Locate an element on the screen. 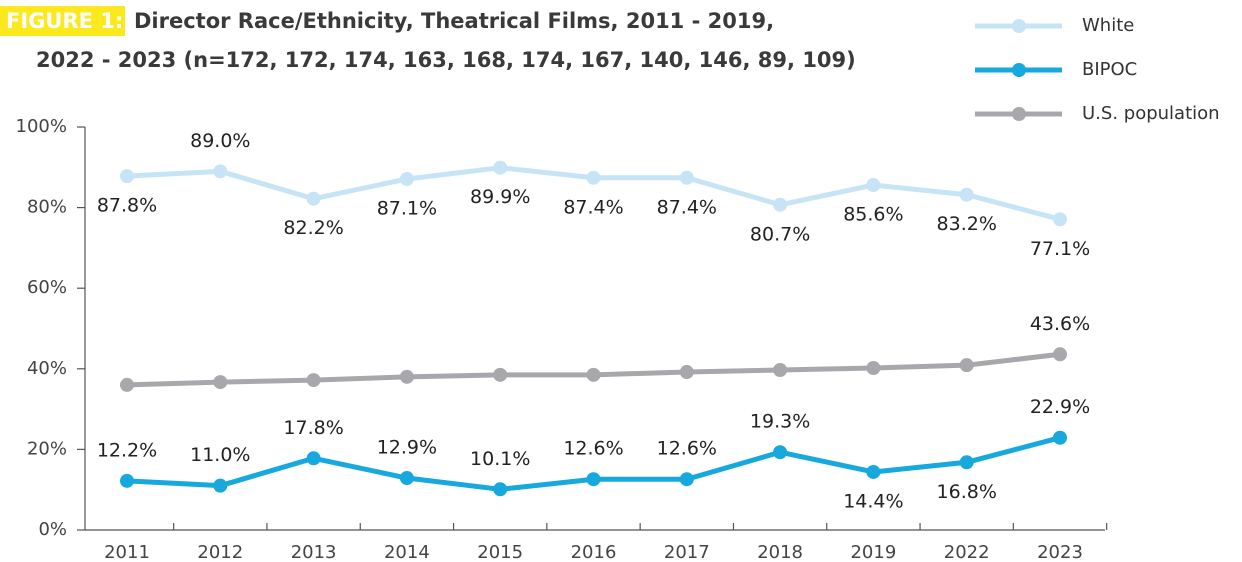 This screenshot has height=562, width=1242. data-label: 85.6% is located at coordinates (873, 215).